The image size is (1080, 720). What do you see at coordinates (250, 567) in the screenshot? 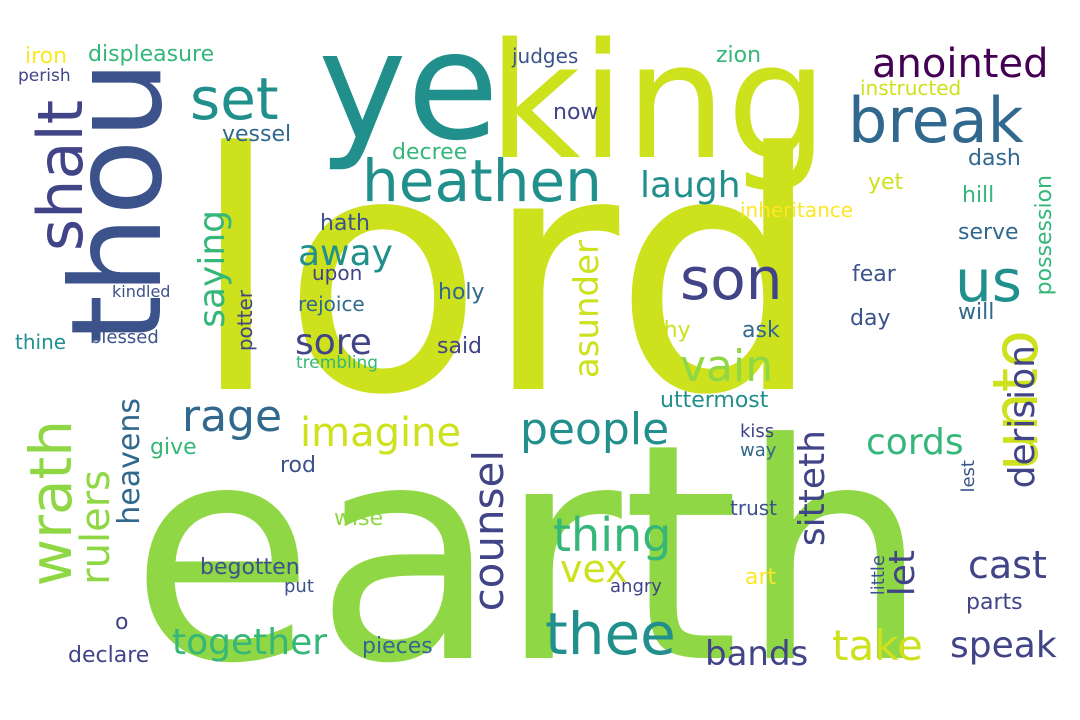
I see `word-begotten: begotten` at bounding box center [250, 567].